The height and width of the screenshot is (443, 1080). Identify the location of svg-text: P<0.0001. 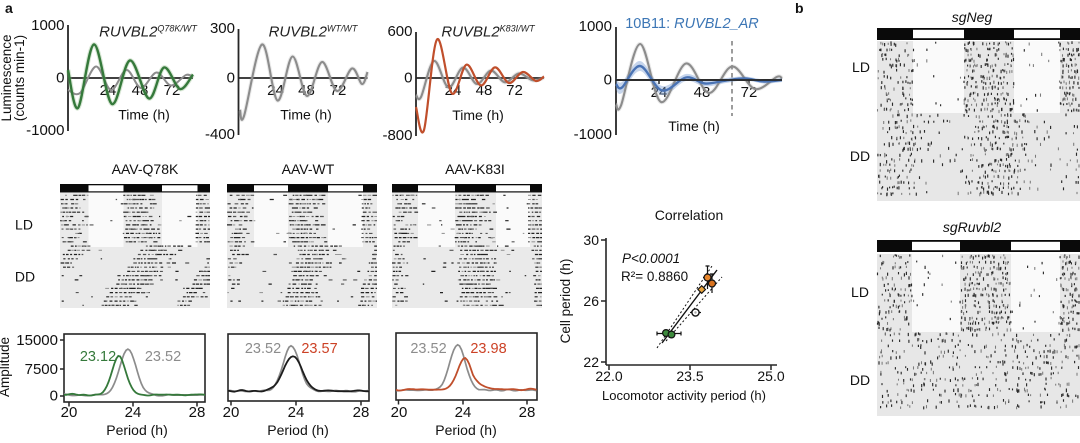
(651, 258).